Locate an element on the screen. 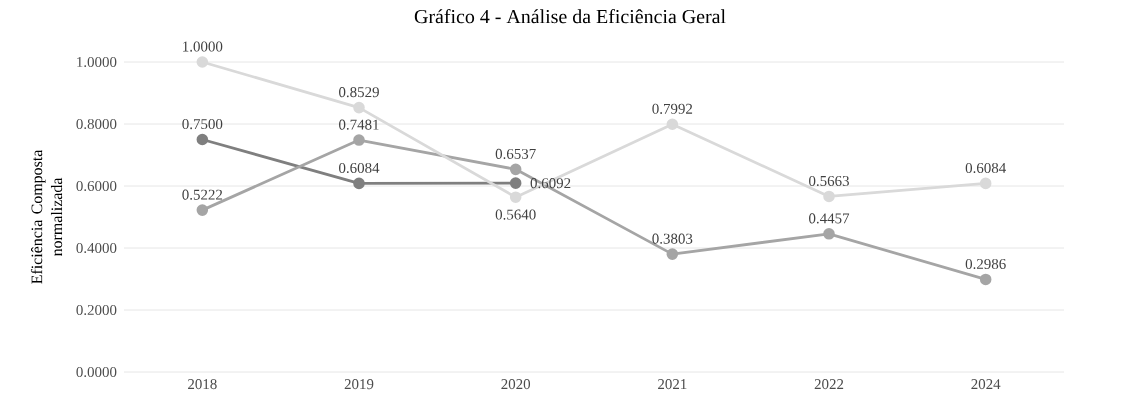 Image resolution: width=1141 pixels, height=416 pixels. y-tick-label: 0.6000 is located at coordinates (96, 186).